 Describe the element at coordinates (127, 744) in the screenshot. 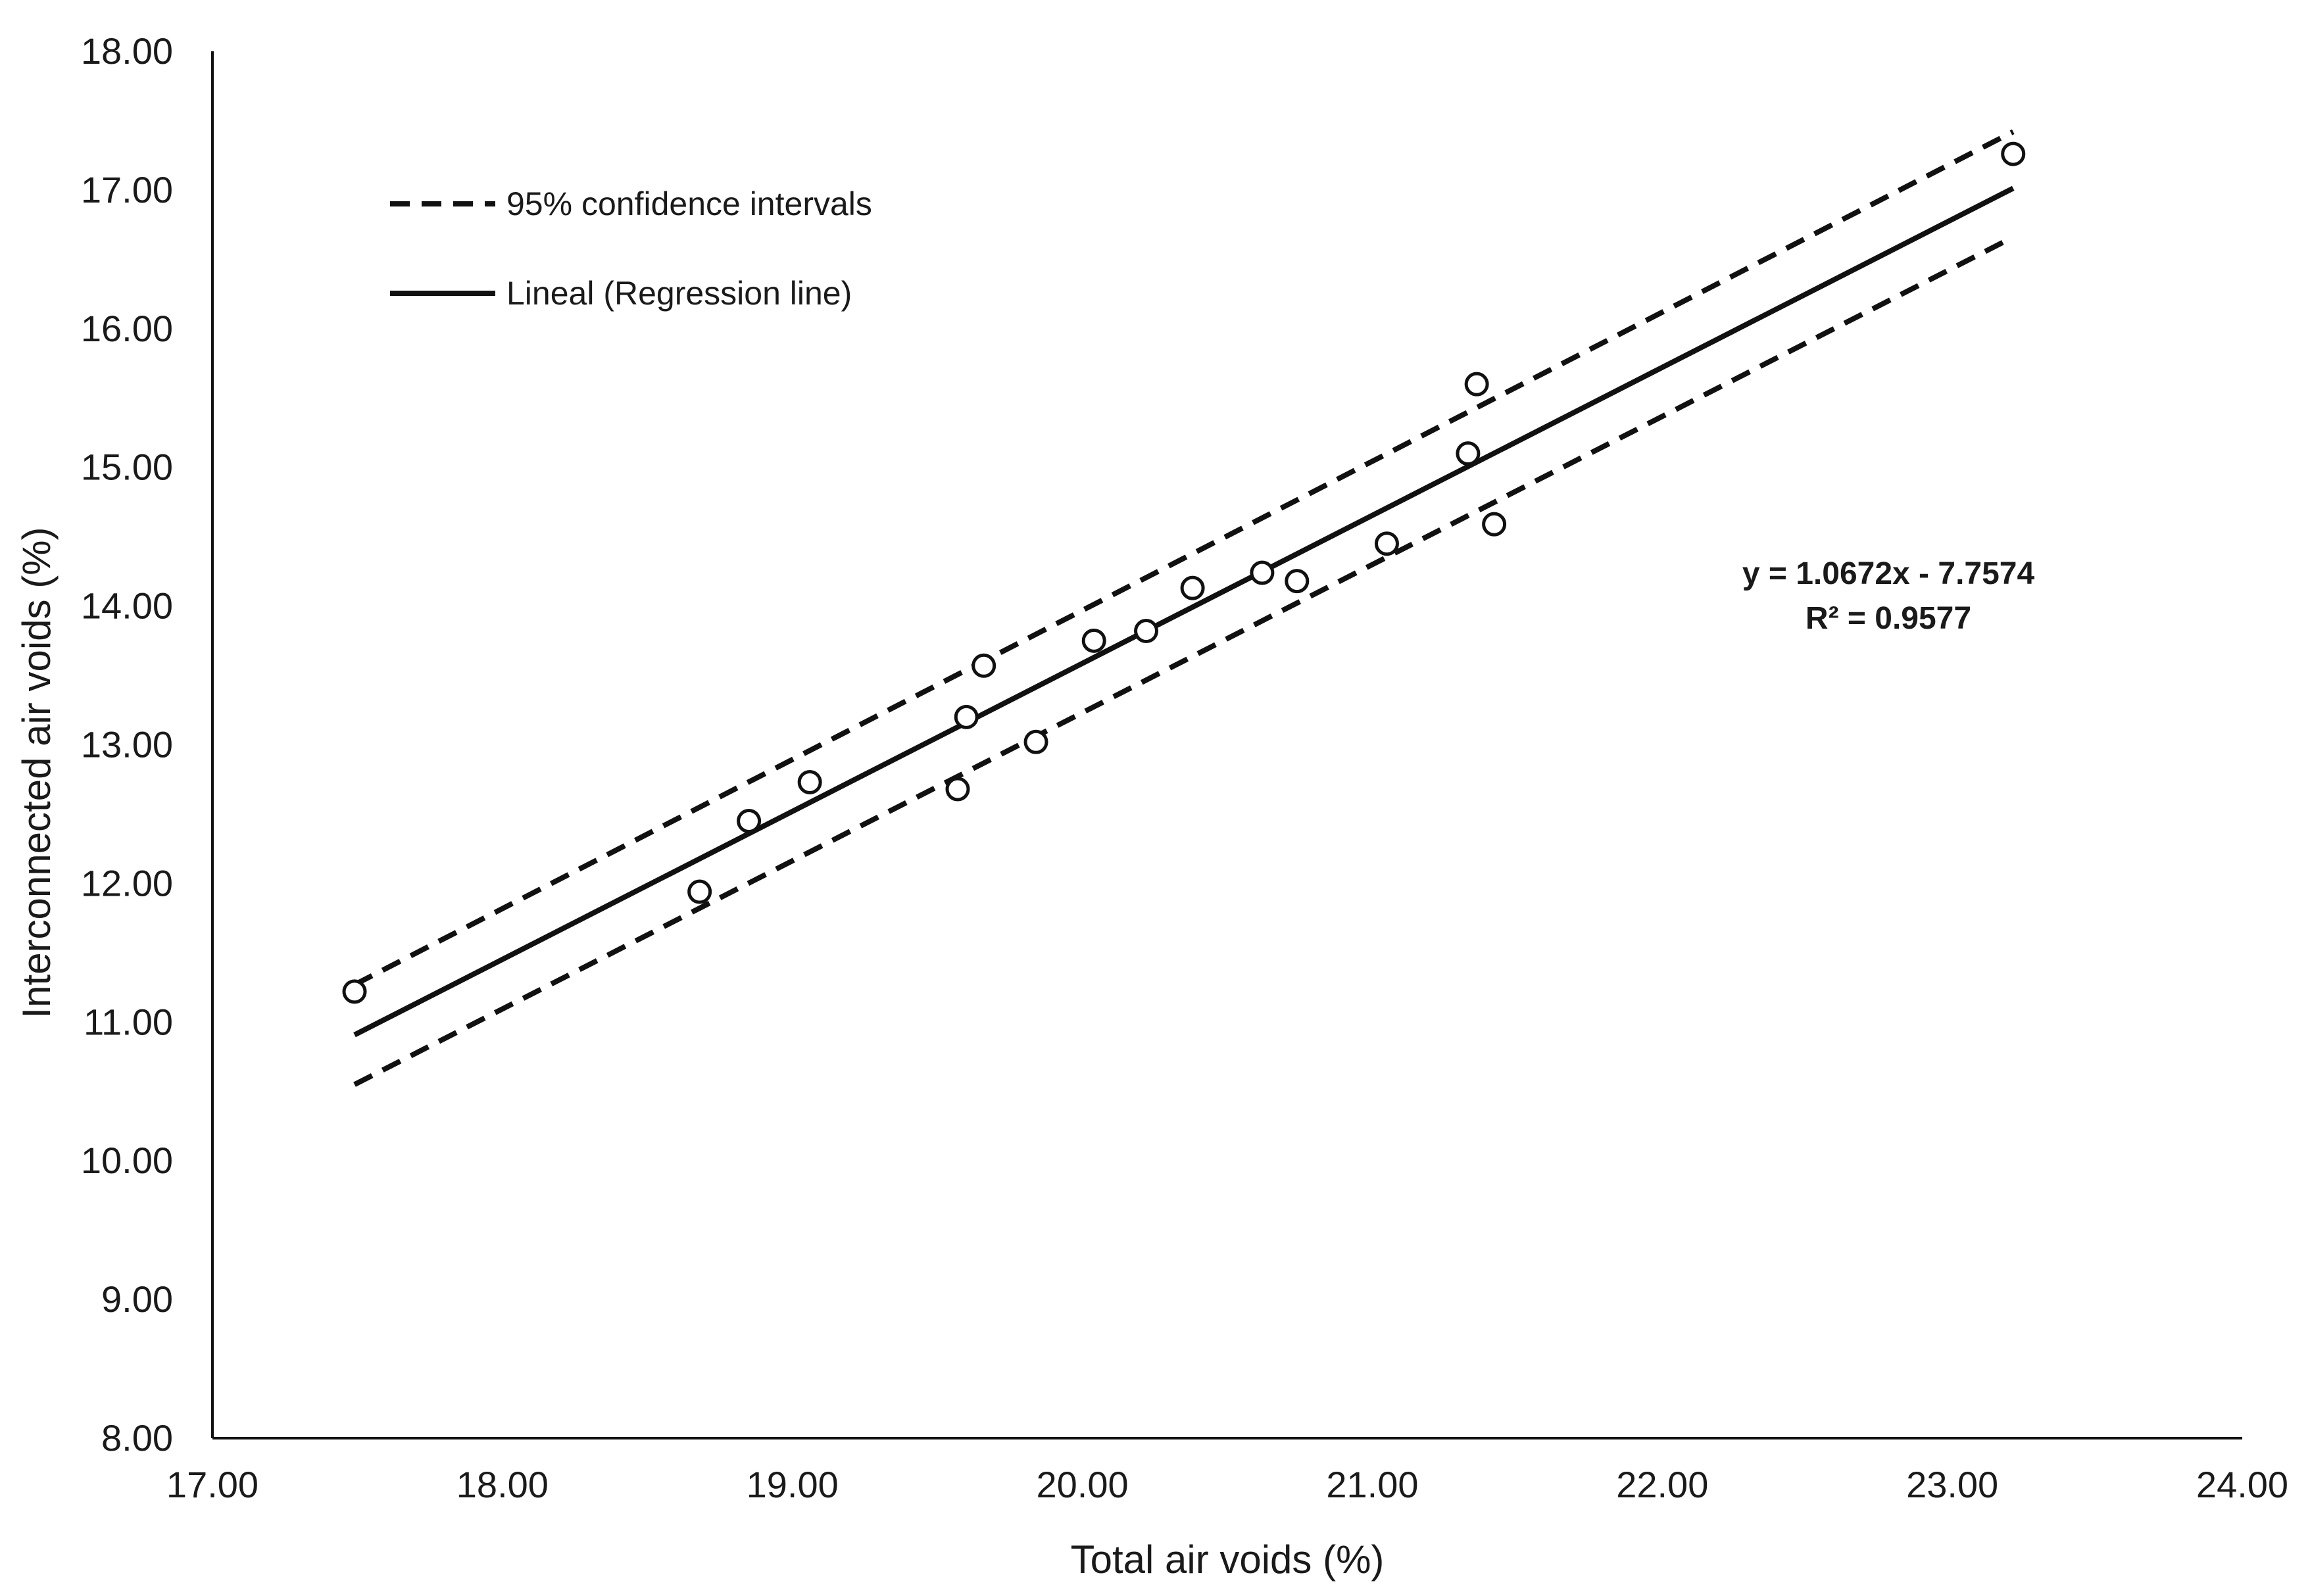

I see `y-tick-label: 13.00` at that location.